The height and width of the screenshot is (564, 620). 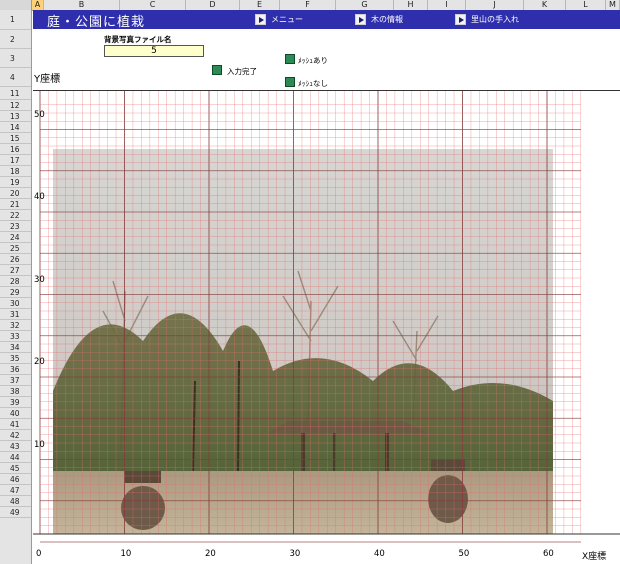 What do you see at coordinates (464, 554) in the screenshot?
I see `x-tick-label: 50` at bounding box center [464, 554].